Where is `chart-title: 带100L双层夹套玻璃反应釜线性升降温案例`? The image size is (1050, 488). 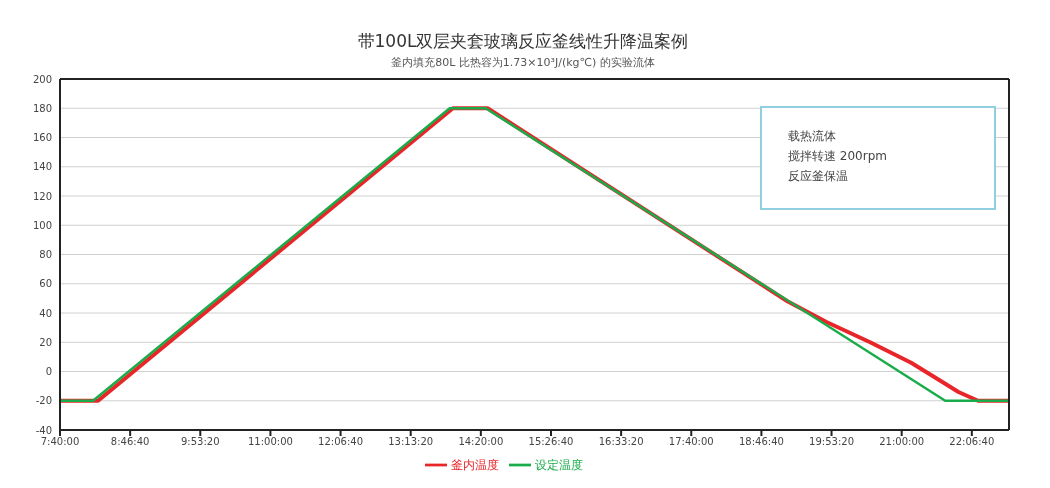 chart-title: 带100L双层夹套玻璃反应釜线性升降温案例 is located at coordinates (523, 41).